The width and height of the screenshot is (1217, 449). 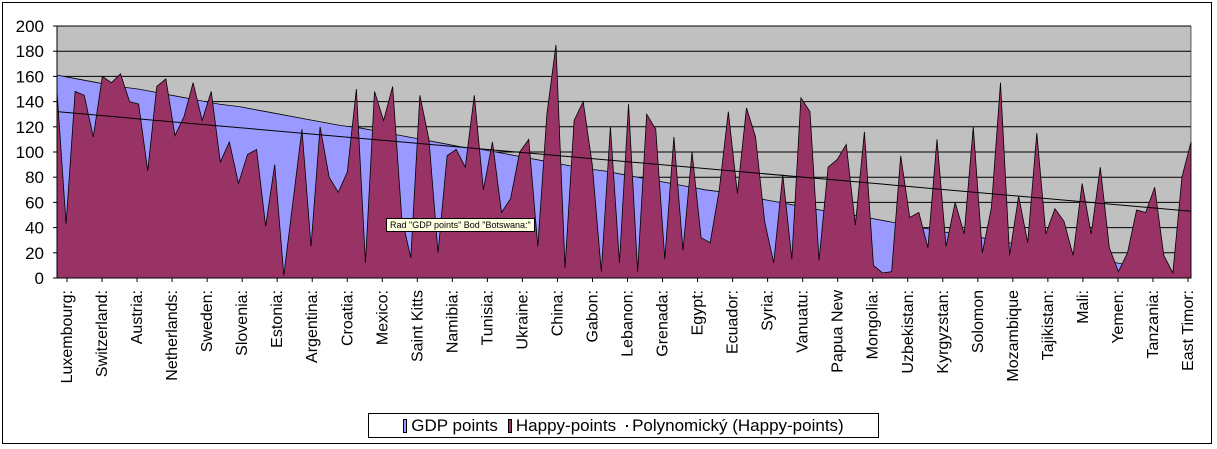 What do you see at coordinates (452, 321) in the screenshot?
I see `x-tick-label: Namibia:` at bounding box center [452, 321].